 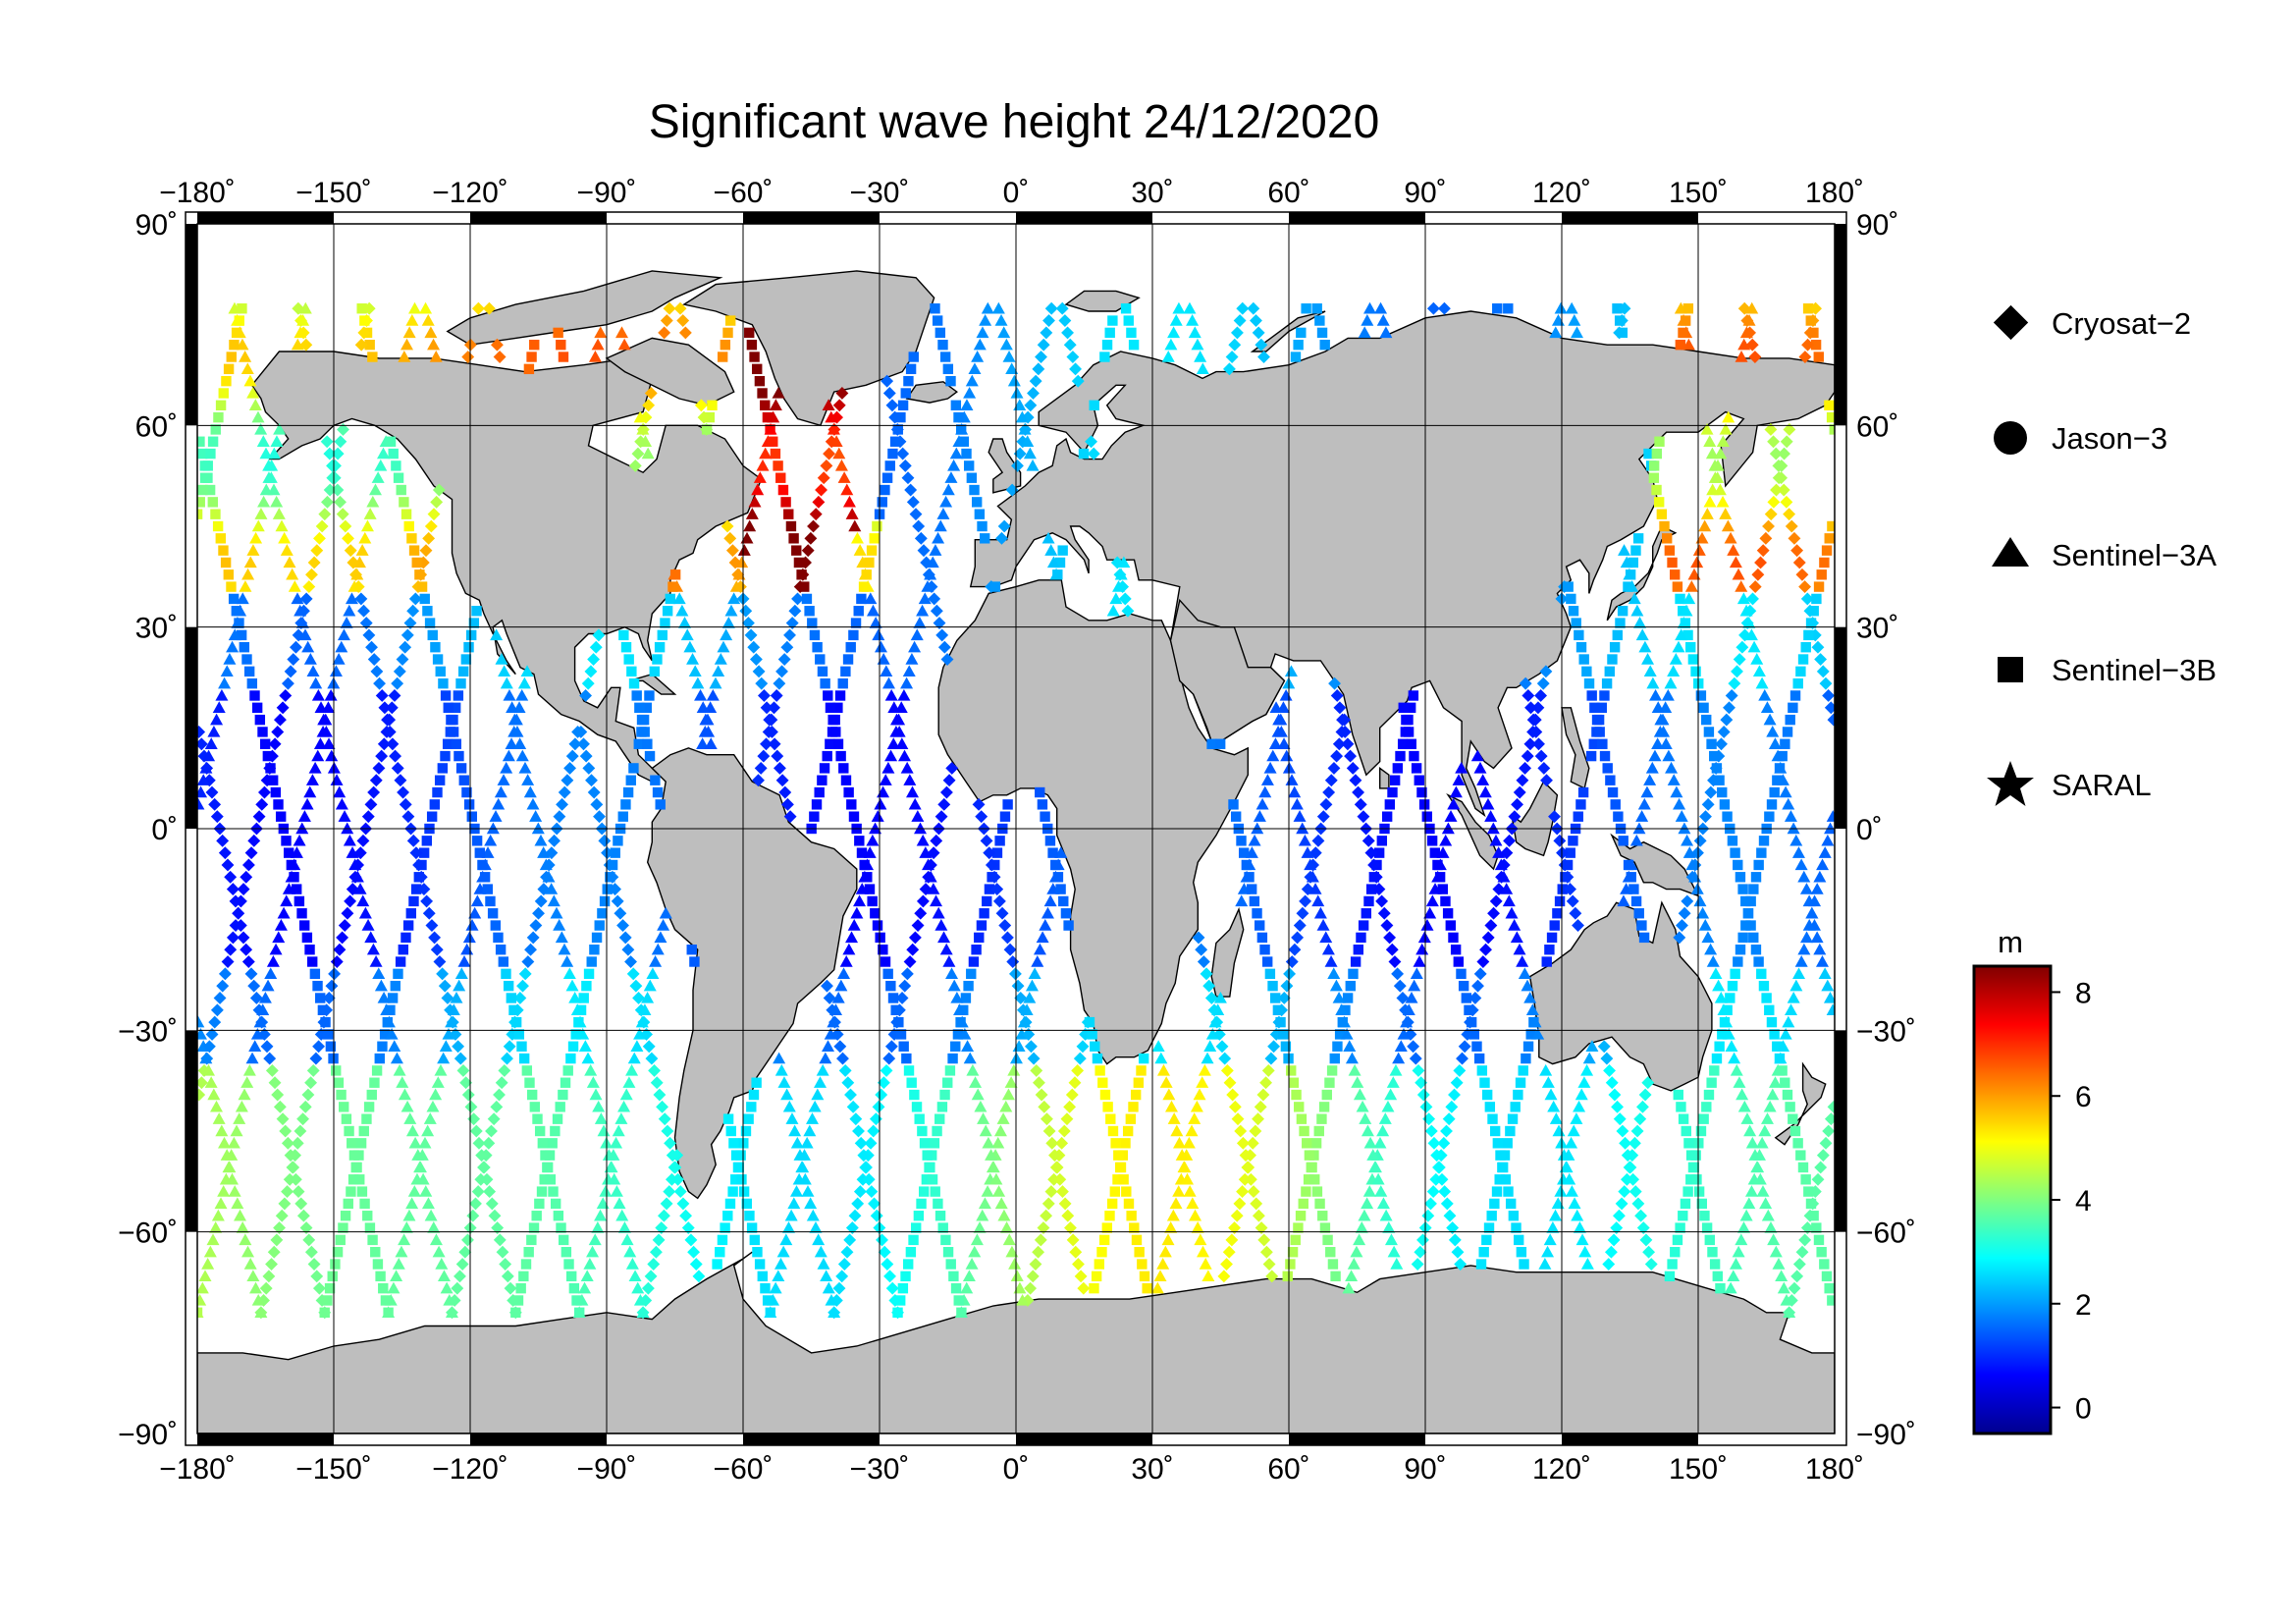 I want to click on lat-tick-label: −30˚, so click(x=148, y=1031).